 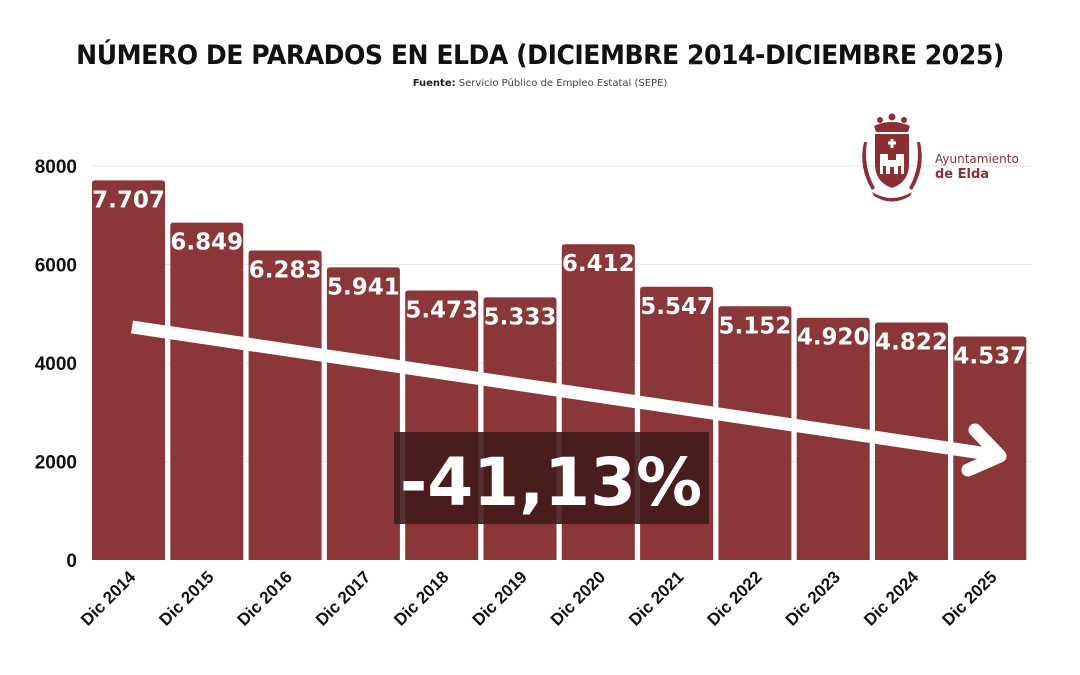 I want to click on percent-change-label: -41,13%, so click(x=551, y=482).